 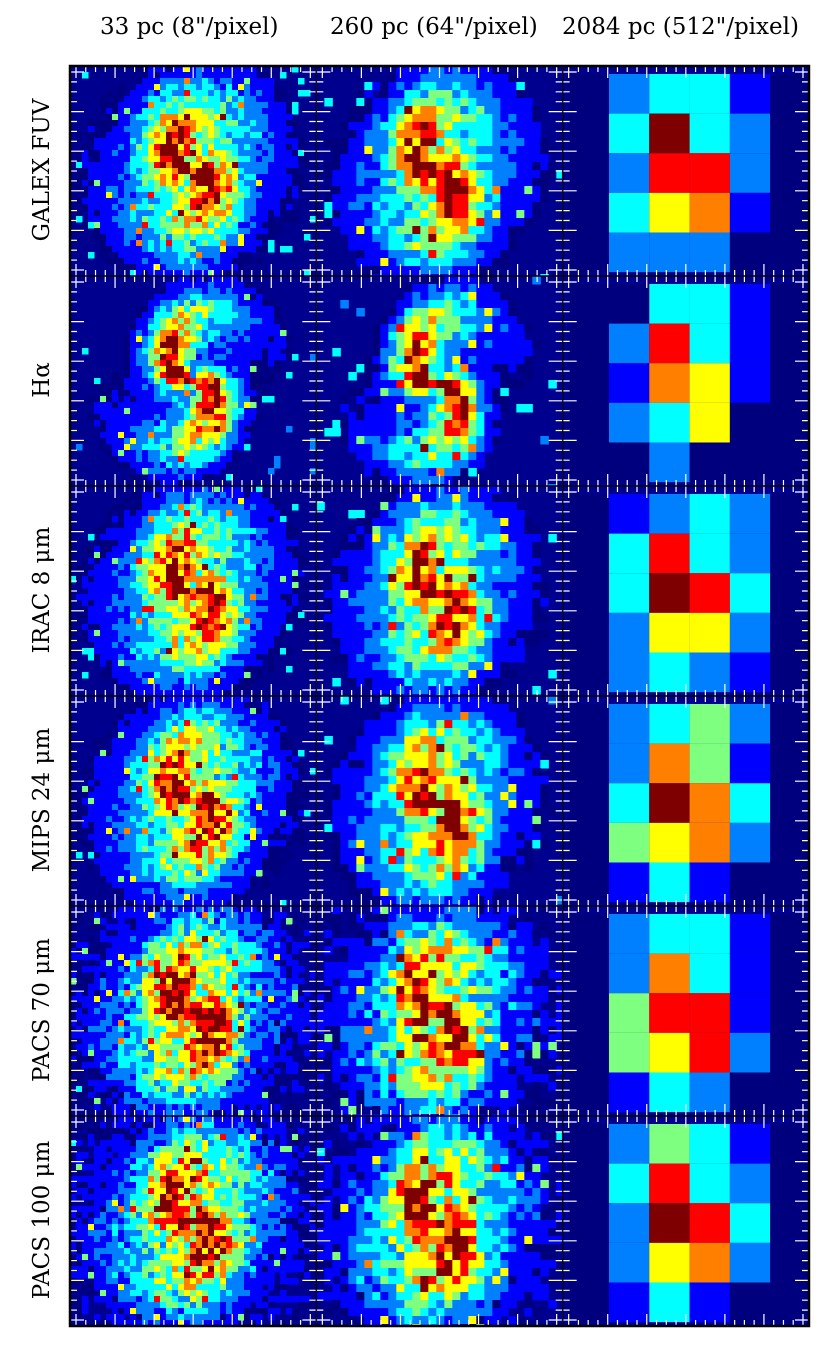 What do you see at coordinates (434, 27) in the screenshot?
I see `column-label-260pc: 260 pc (64"/pixel)` at bounding box center [434, 27].